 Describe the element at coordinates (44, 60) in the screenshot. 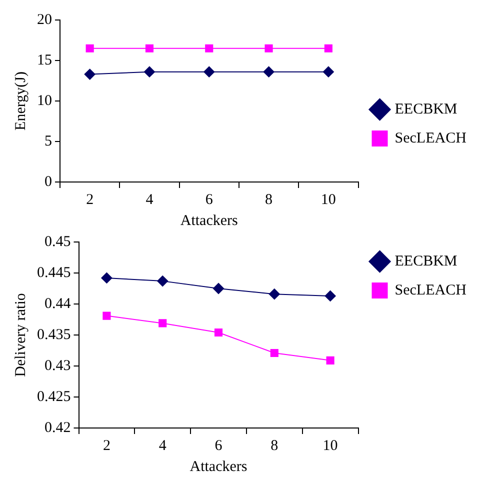

I see `y-tick-label: 15` at that location.